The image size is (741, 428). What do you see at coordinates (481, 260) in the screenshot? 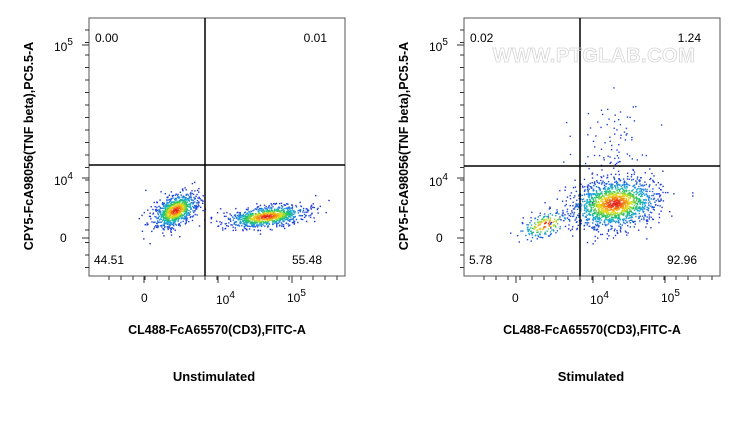
I see `quadrant-lower-left-percent: 5.78` at bounding box center [481, 260].